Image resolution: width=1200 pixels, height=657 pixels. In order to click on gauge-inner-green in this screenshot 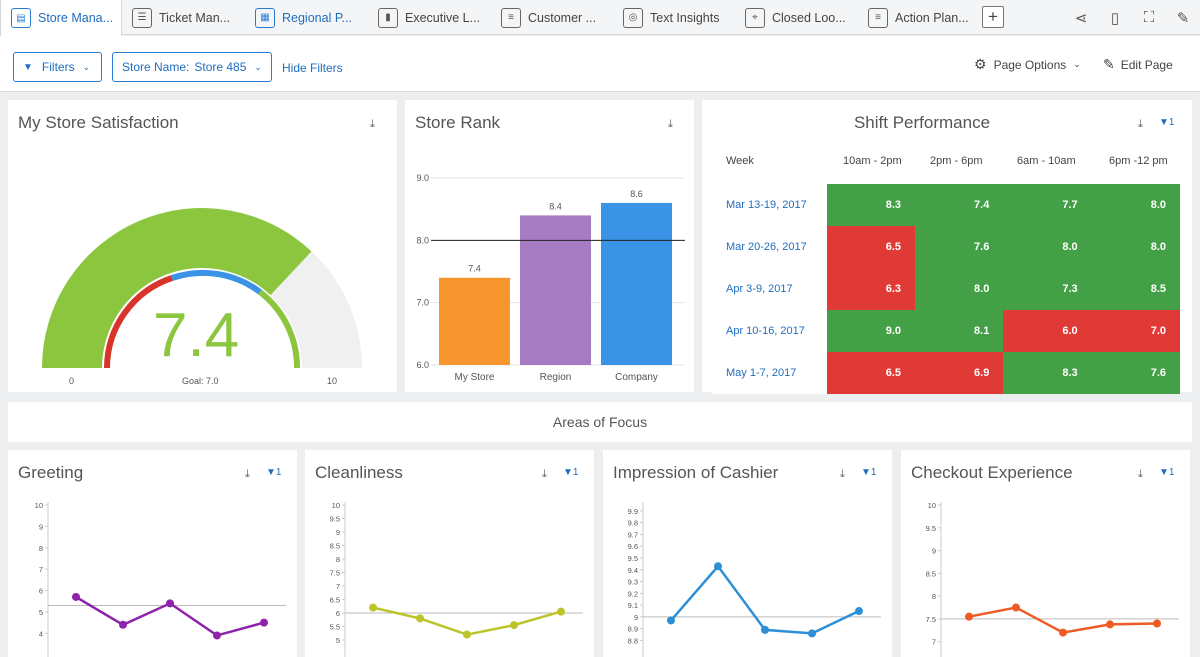, I will do `click(279, 329)`.